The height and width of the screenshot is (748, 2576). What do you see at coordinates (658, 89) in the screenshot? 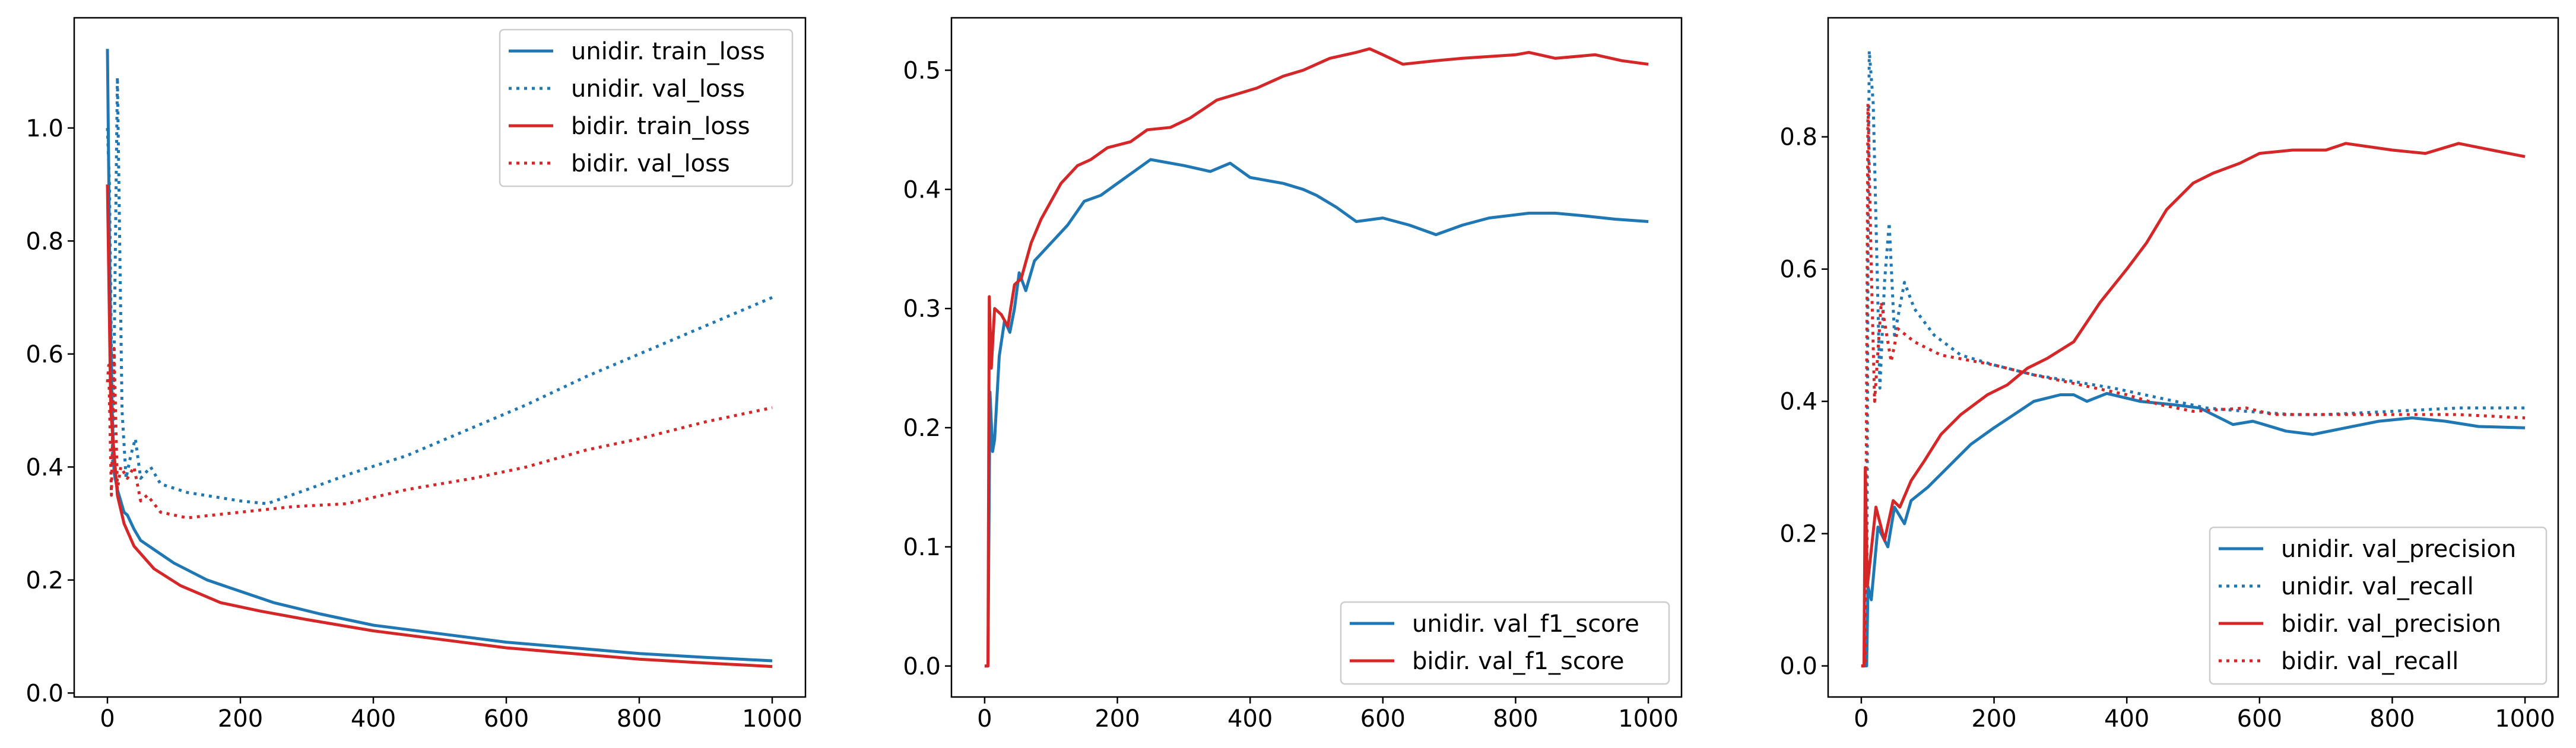
I see `legend-label: unidir. val_loss` at bounding box center [658, 89].